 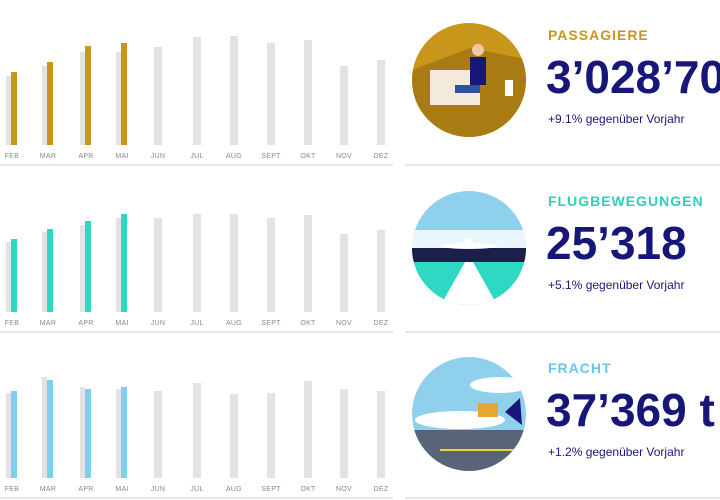 I want to click on panel-value: 37’369 t, so click(x=630, y=410).